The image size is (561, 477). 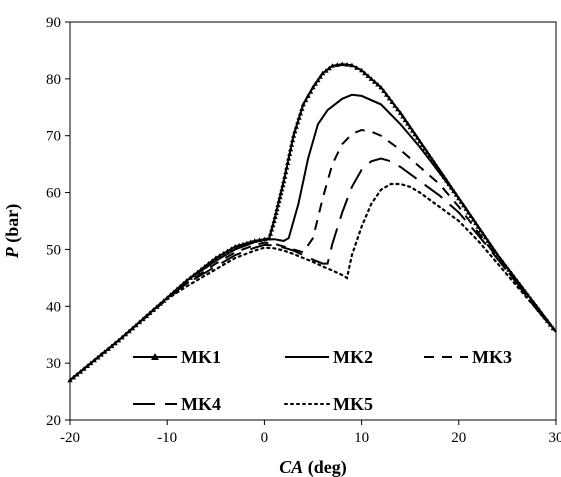 I want to click on y-tick-label: 20, so click(x=53, y=421).